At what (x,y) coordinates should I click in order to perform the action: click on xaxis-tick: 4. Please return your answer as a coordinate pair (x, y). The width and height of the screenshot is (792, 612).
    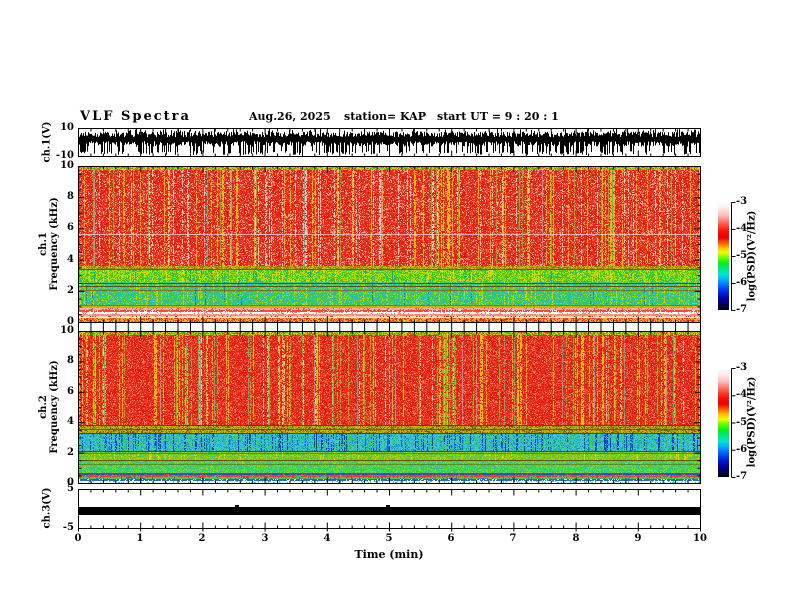
    Looking at the image, I should click on (327, 538).